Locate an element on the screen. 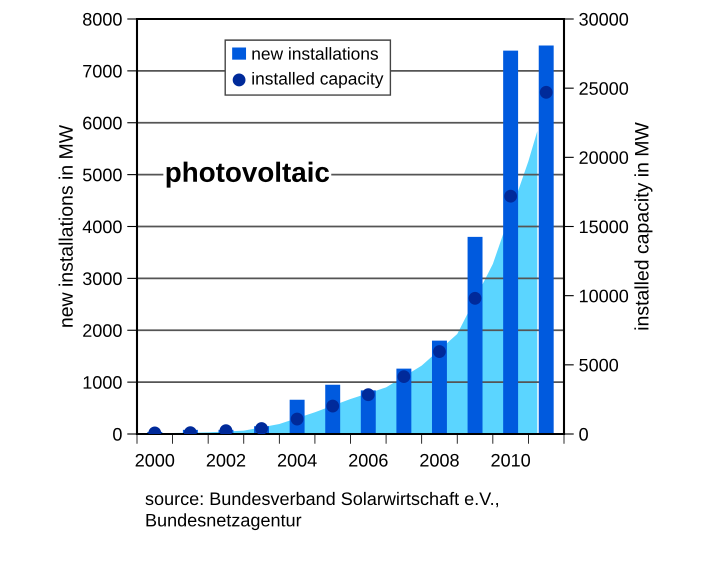 This screenshot has height=569, width=705. y2-tick-label: 0 is located at coordinates (583, 434).